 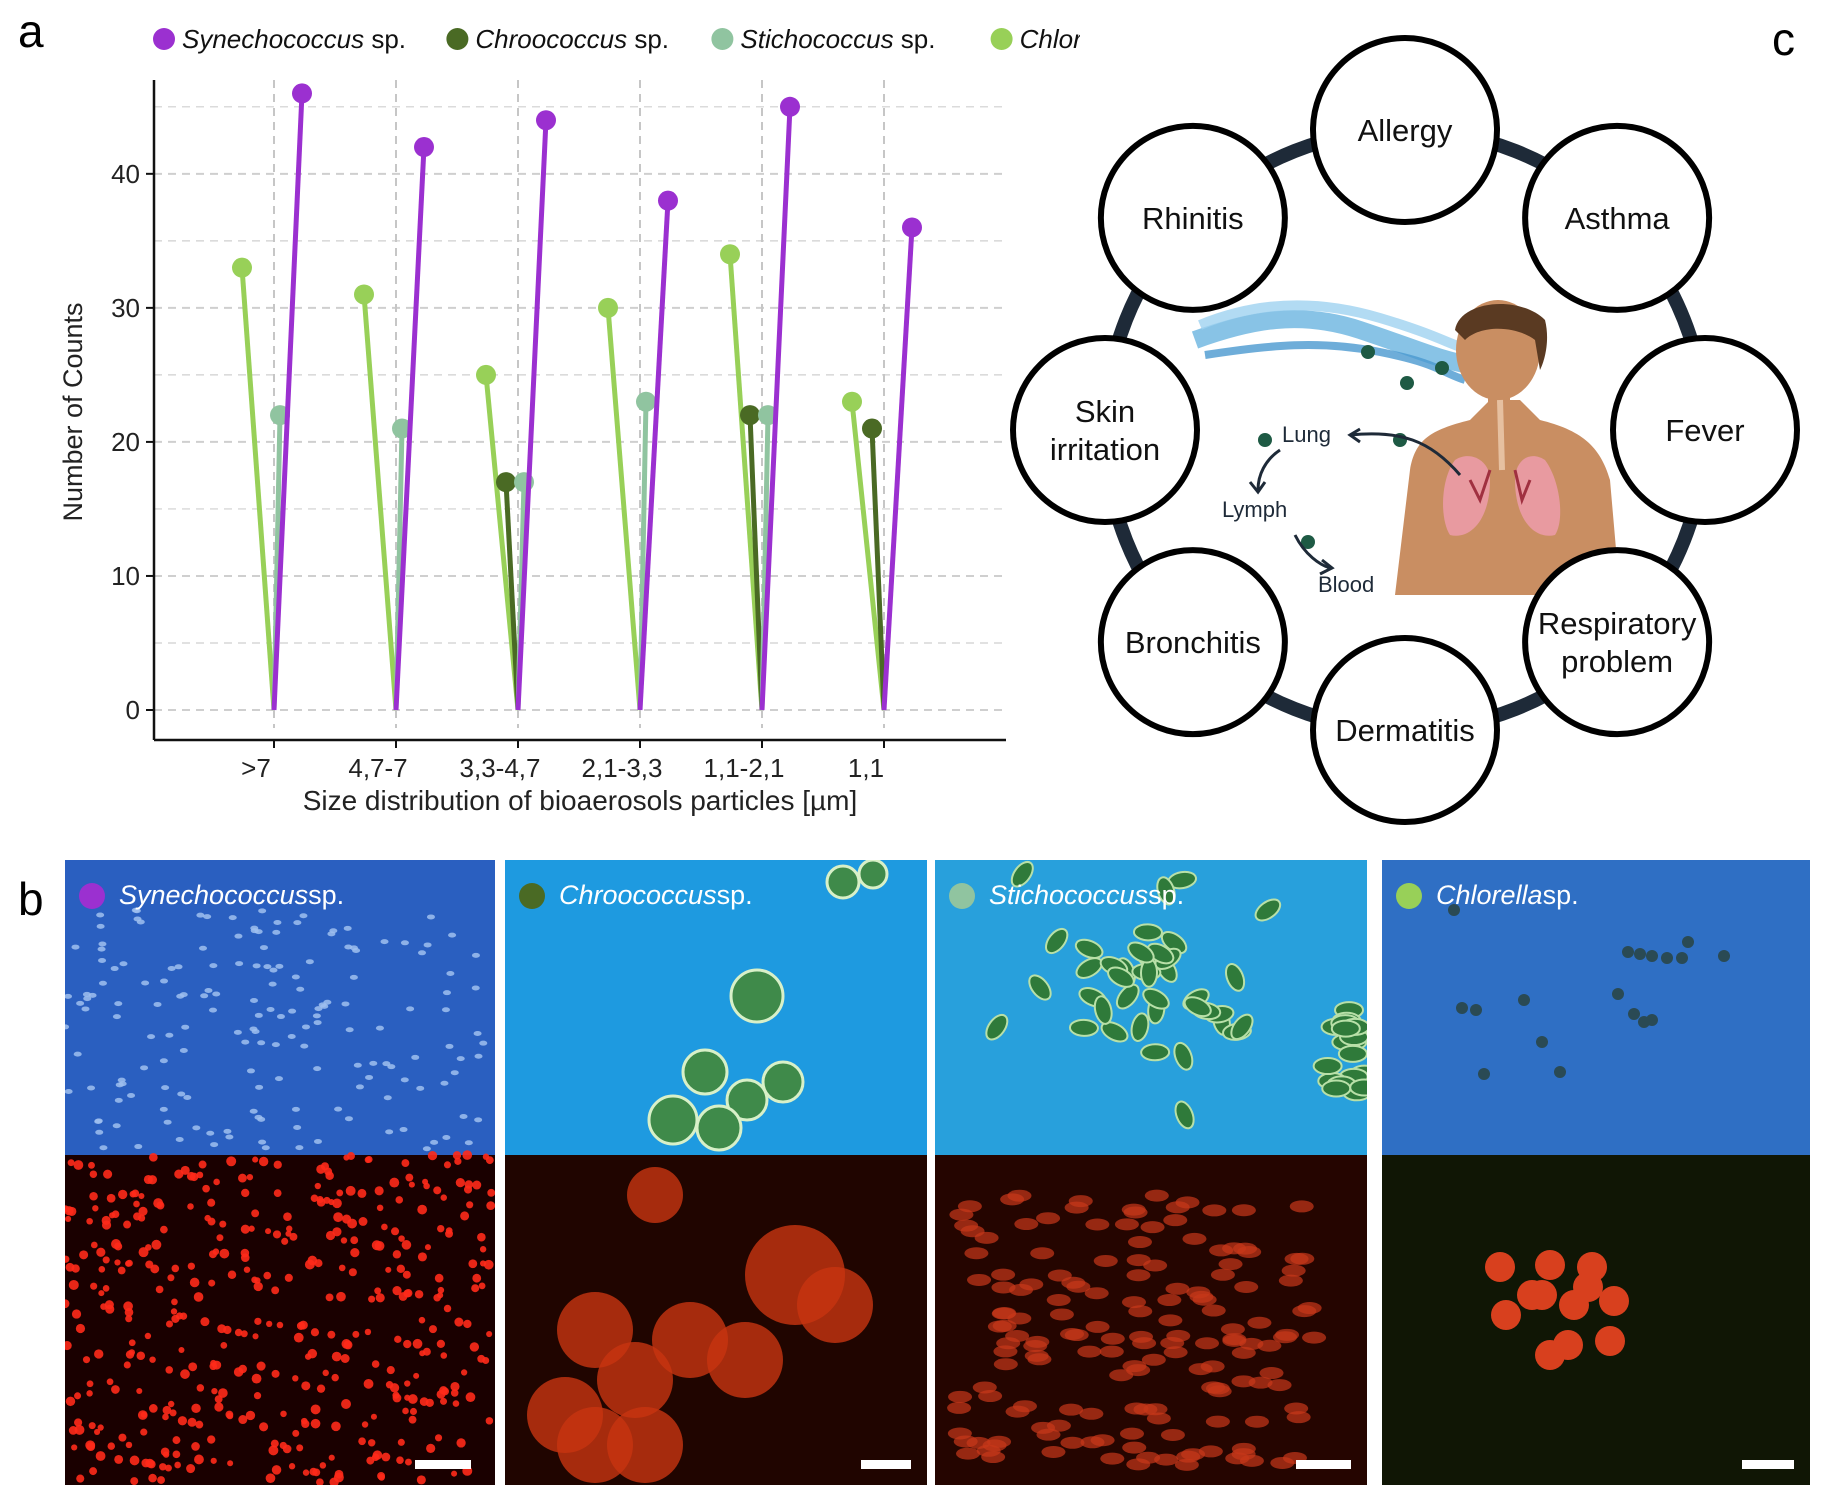 What do you see at coordinates (1306, 434) in the screenshot?
I see `pathway-lung: Lung` at bounding box center [1306, 434].